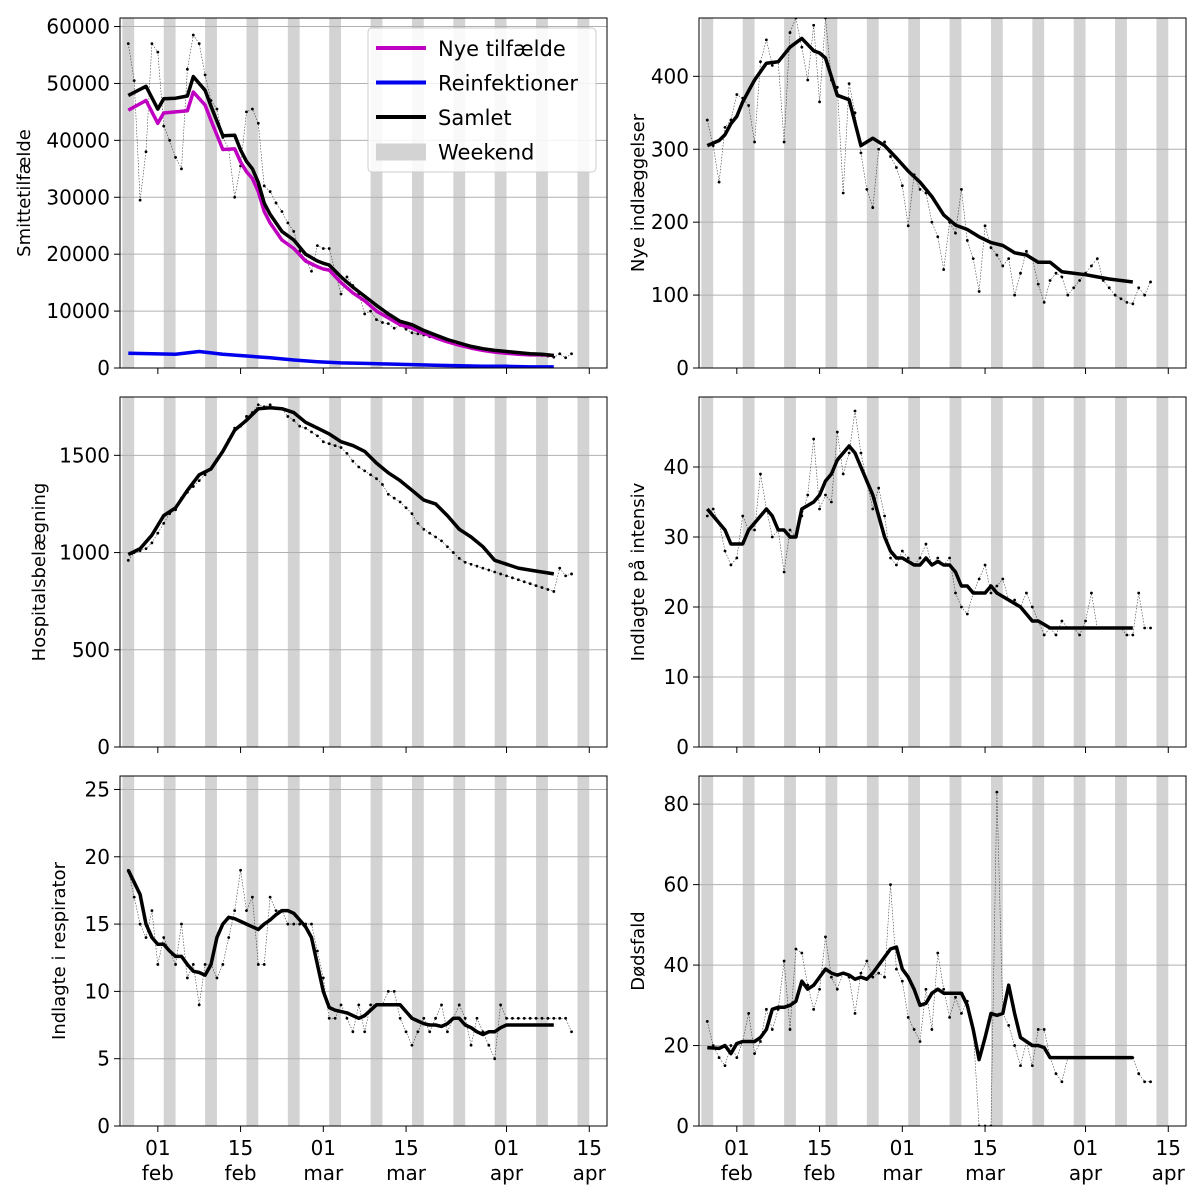 This screenshot has height=1200, width=1200. I want to click on y-tick-label: 1500, so click(84, 455).